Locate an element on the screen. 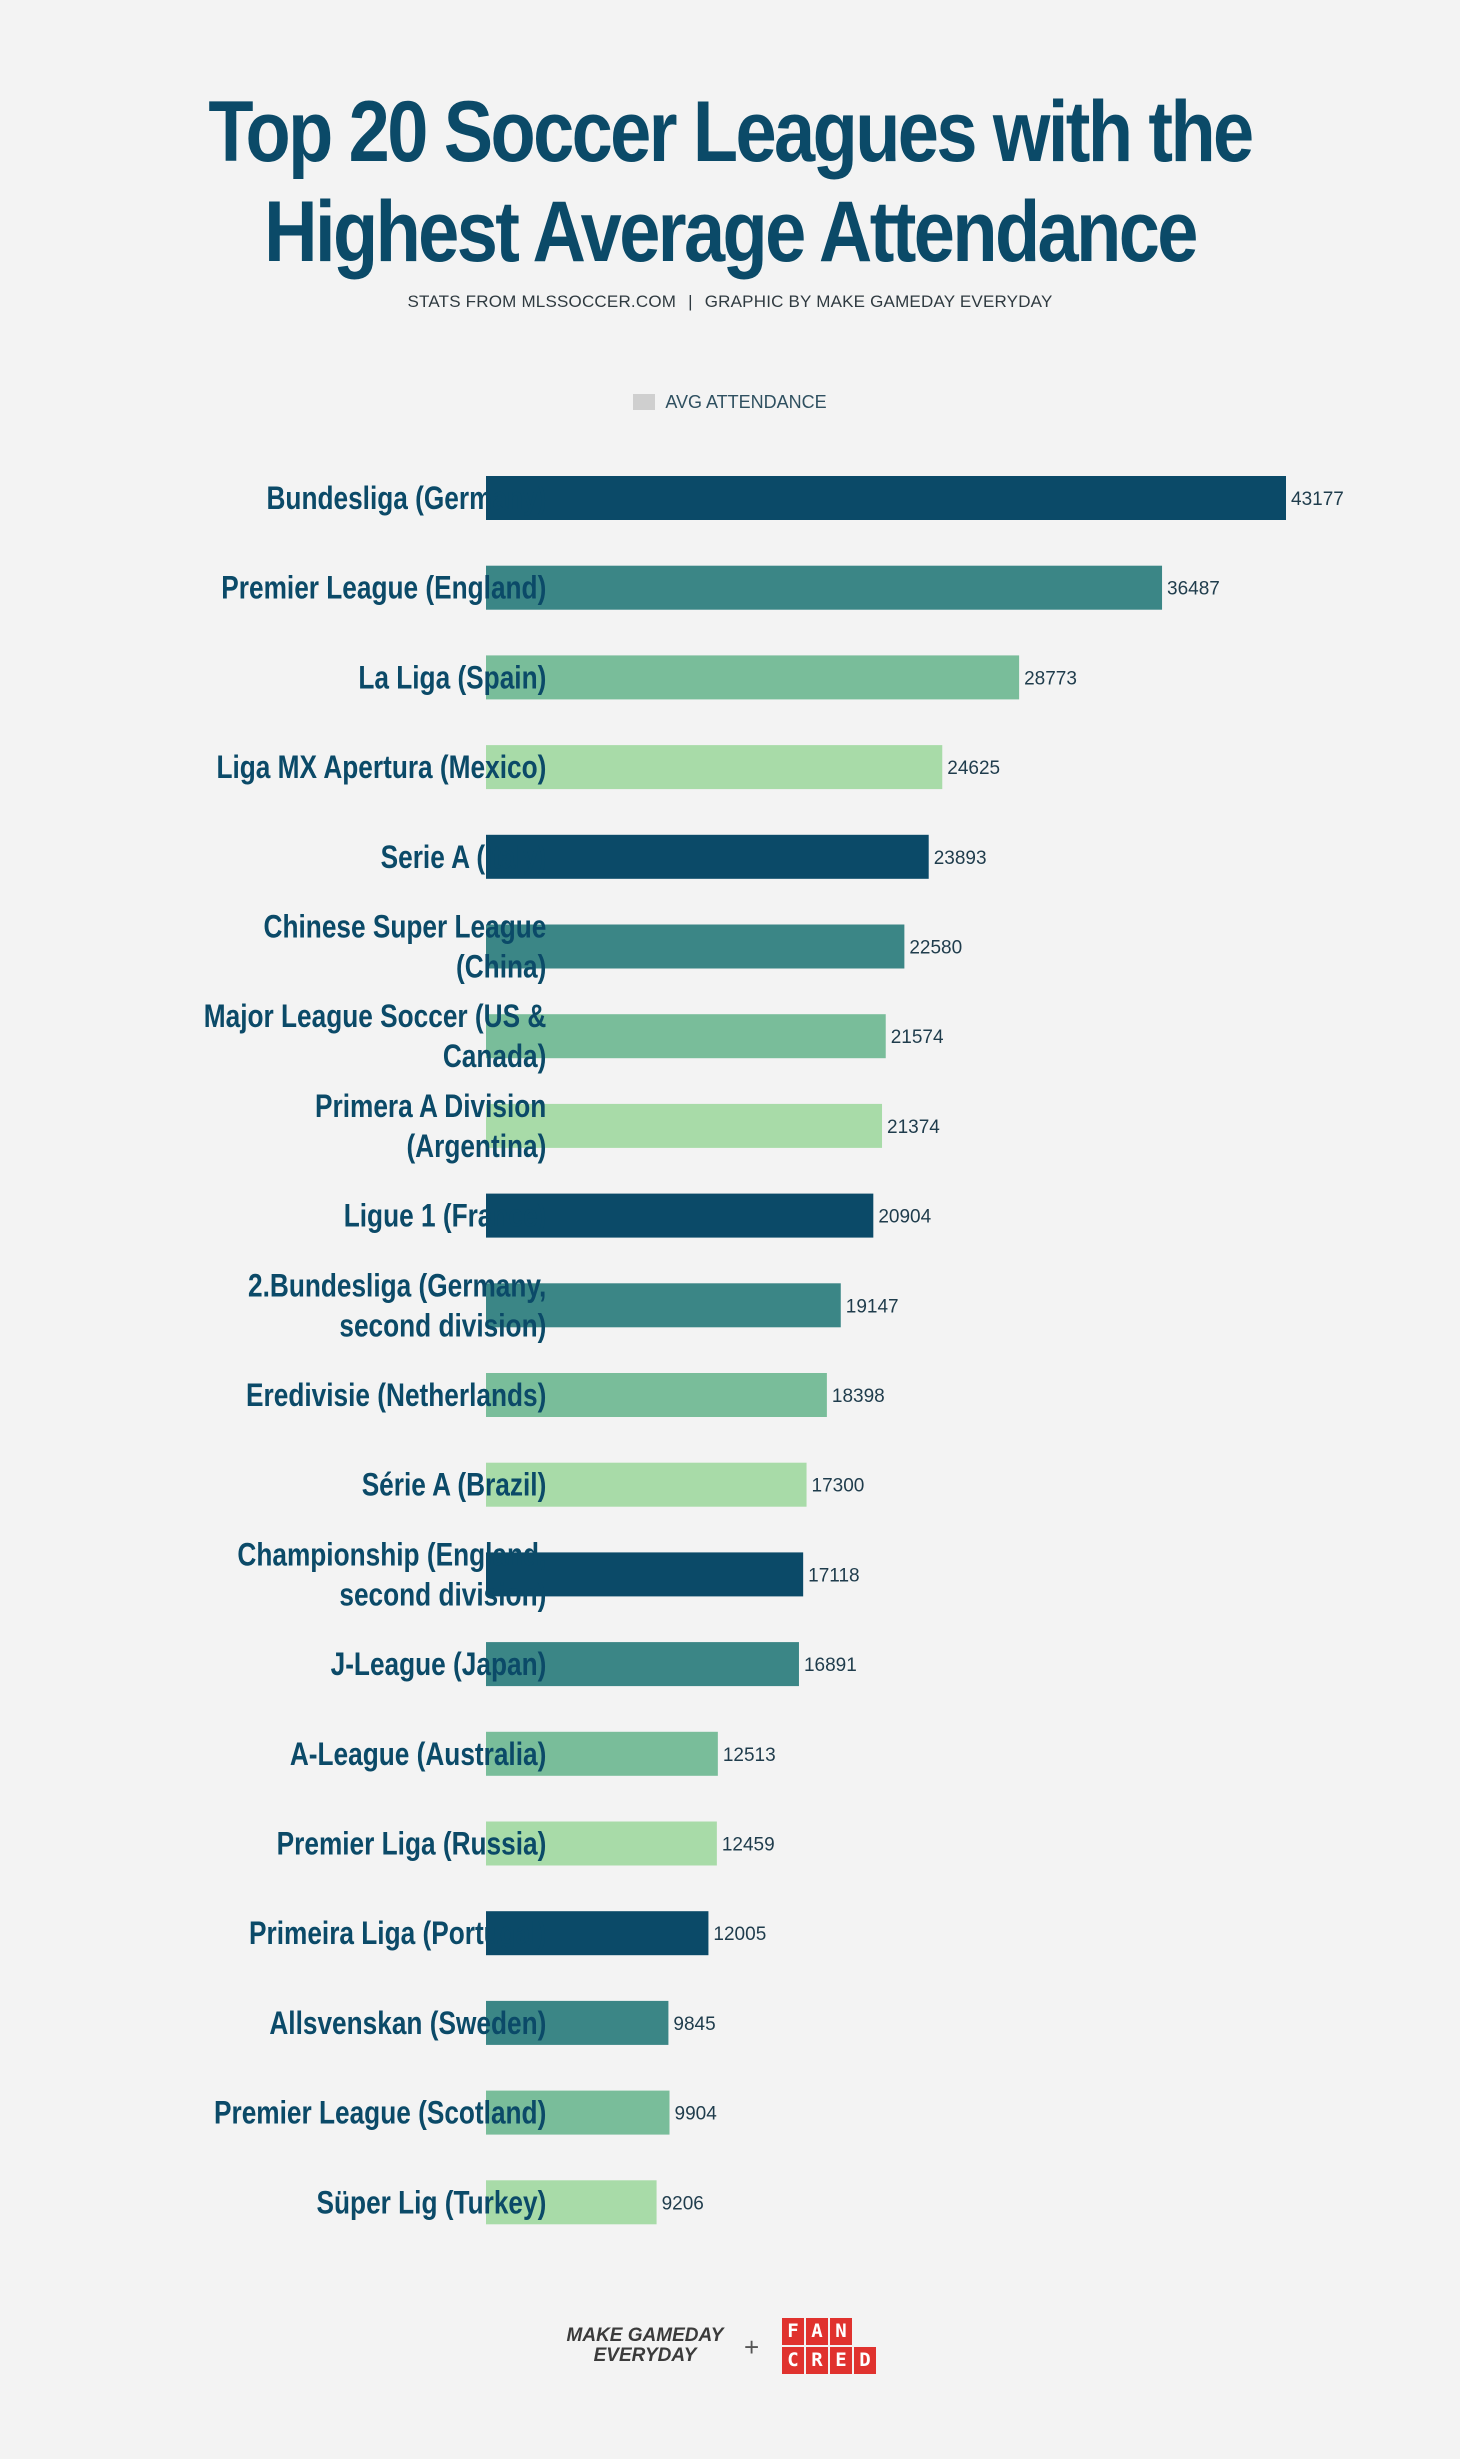 Image resolution: width=1460 pixels, height=2459 pixels. logo-spacer is located at coordinates (865, 2331).